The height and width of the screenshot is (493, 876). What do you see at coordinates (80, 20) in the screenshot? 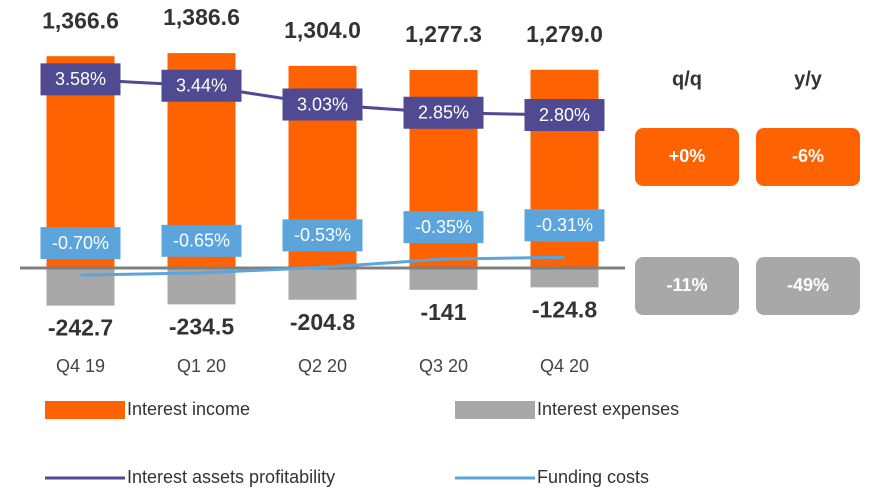
I see `data-label: 1,366.6` at bounding box center [80, 20].